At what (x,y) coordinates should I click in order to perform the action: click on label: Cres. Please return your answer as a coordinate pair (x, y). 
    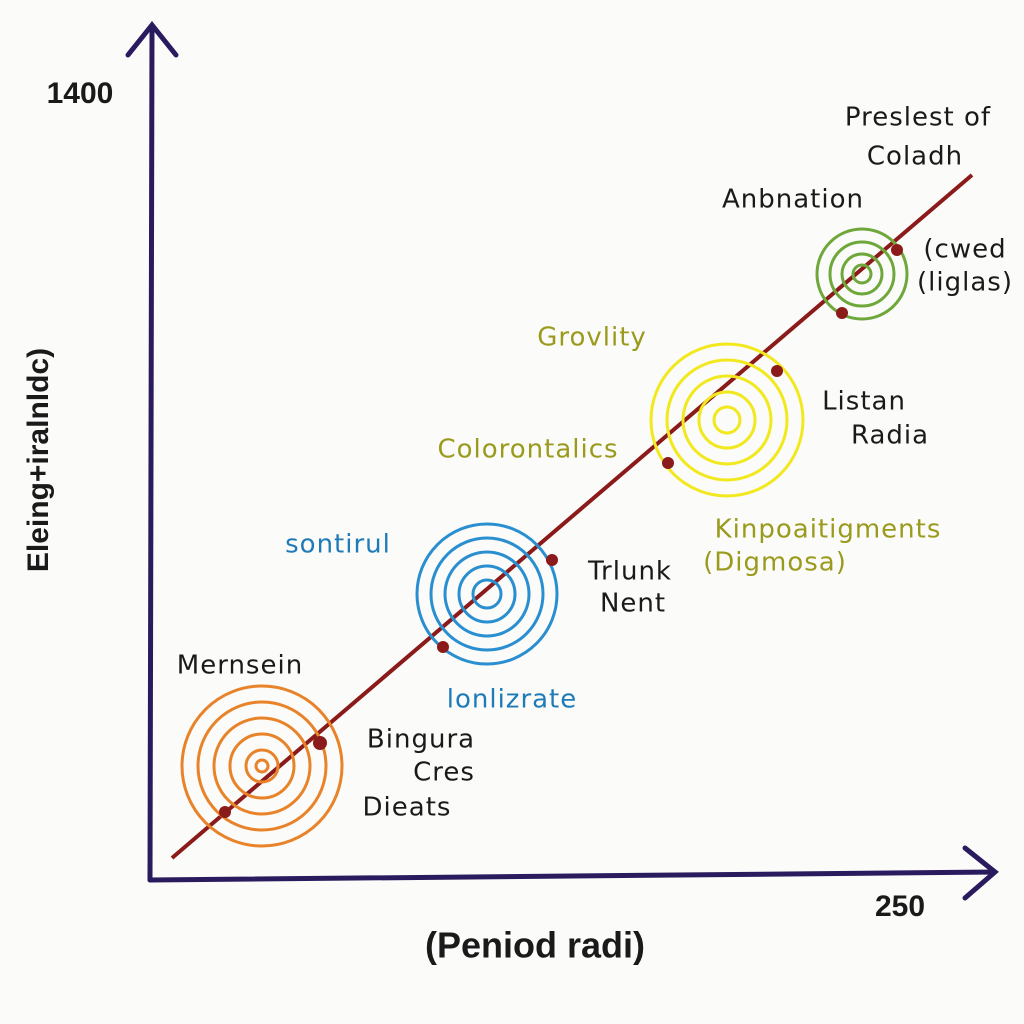
    Looking at the image, I should click on (444, 773).